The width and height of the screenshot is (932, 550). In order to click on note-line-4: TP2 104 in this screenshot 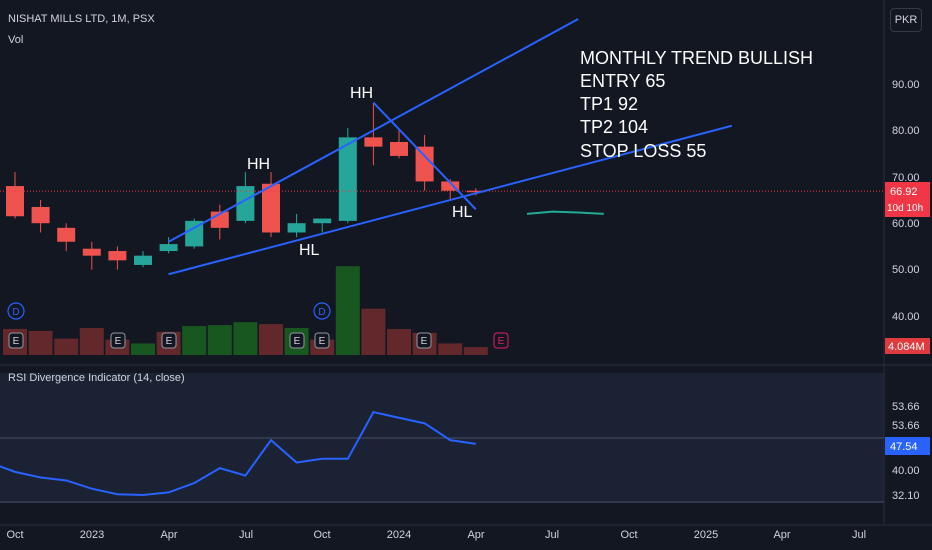, I will do `click(614, 127)`.